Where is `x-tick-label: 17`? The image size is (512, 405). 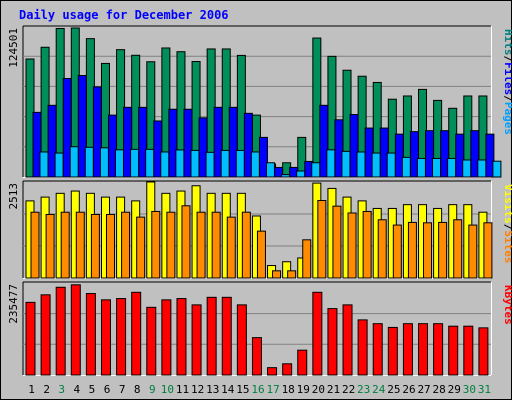 x-tick-label: 17 is located at coordinates (272, 389).